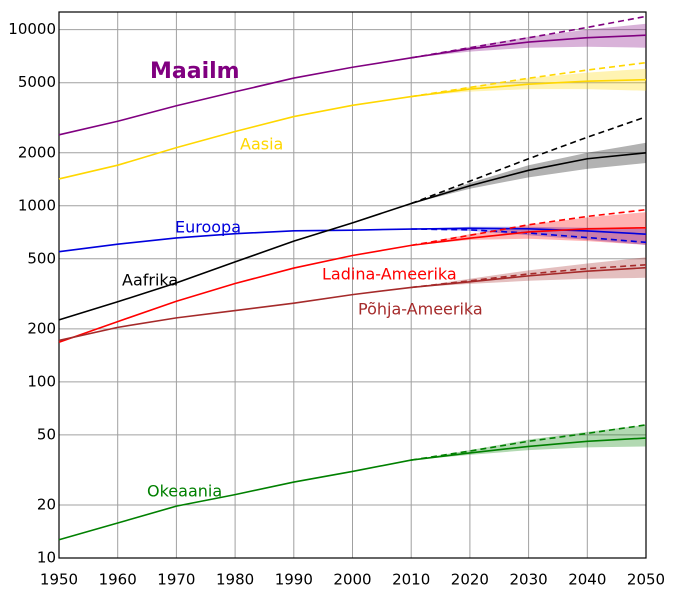  Describe the element at coordinates (587, 580) in the screenshot. I see `x-tick-label: 2040` at that location.